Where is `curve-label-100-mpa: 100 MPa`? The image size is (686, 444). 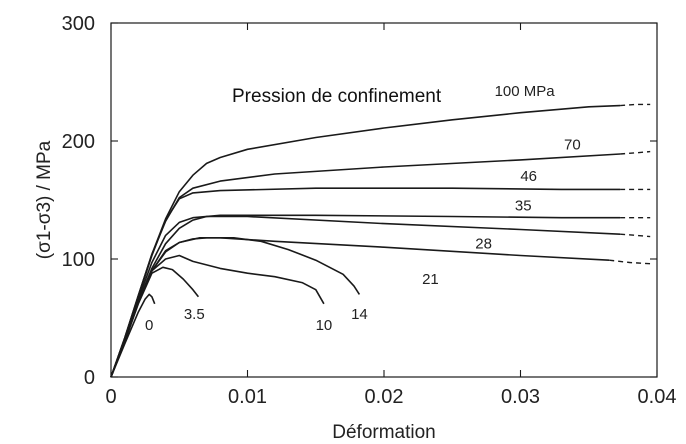
curve-label-100-mpa: 100 MPa is located at coordinates (525, 91).